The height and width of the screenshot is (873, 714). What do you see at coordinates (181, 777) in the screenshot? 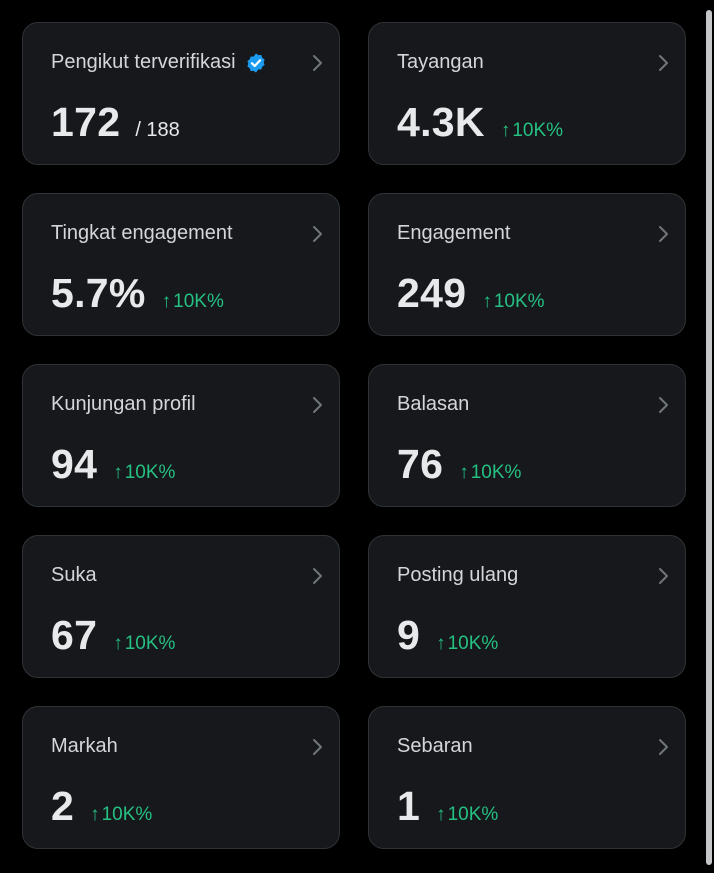
I see `metric-card-bookmarks: Markah 2 ↑ 10K%` at bounding box center [181, 777].